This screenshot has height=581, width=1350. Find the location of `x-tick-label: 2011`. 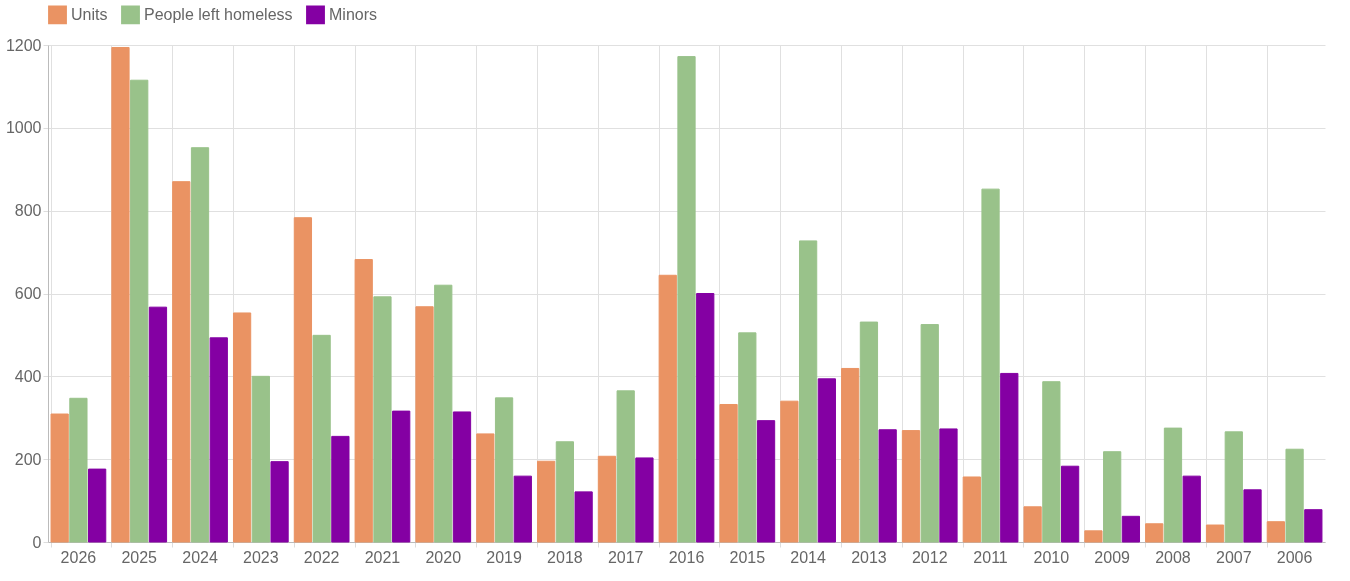

x-tick-label: 2011 is located at coordinates (990, 557).